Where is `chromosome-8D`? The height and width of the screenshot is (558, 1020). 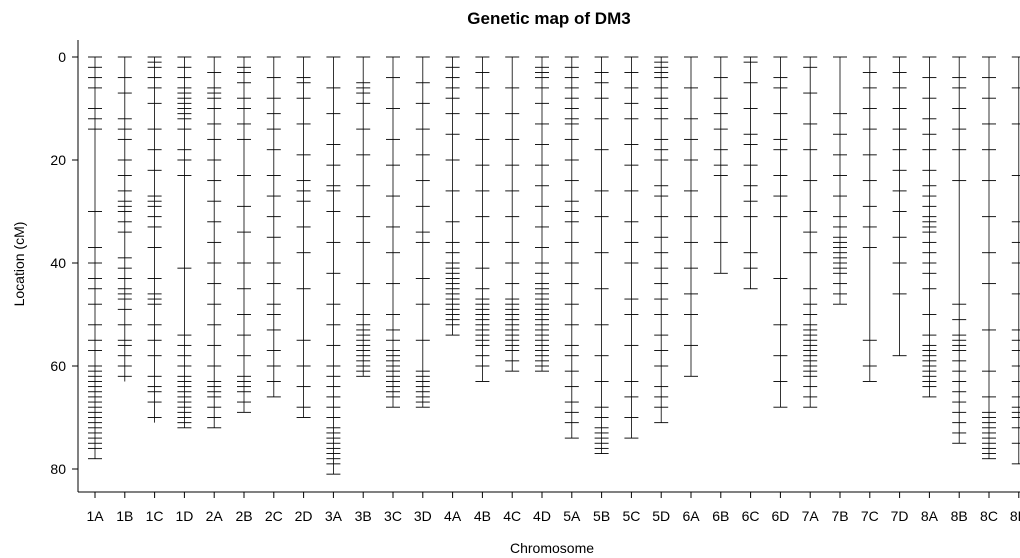 chromosome-8D is located at coordinates (1015, 260).